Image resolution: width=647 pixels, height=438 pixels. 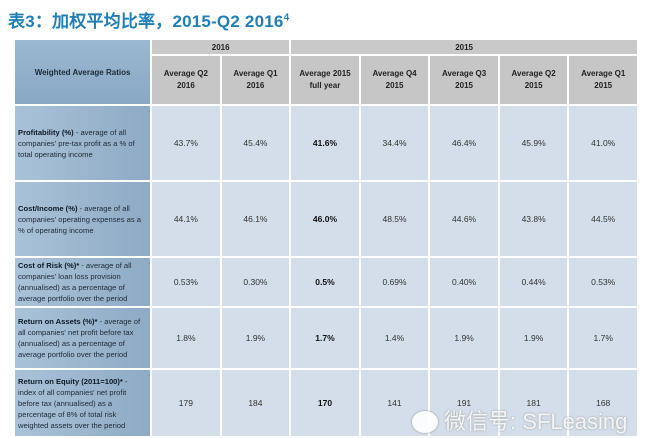 I want to click on table-cell-value: 181, so click(x=533, y=403).